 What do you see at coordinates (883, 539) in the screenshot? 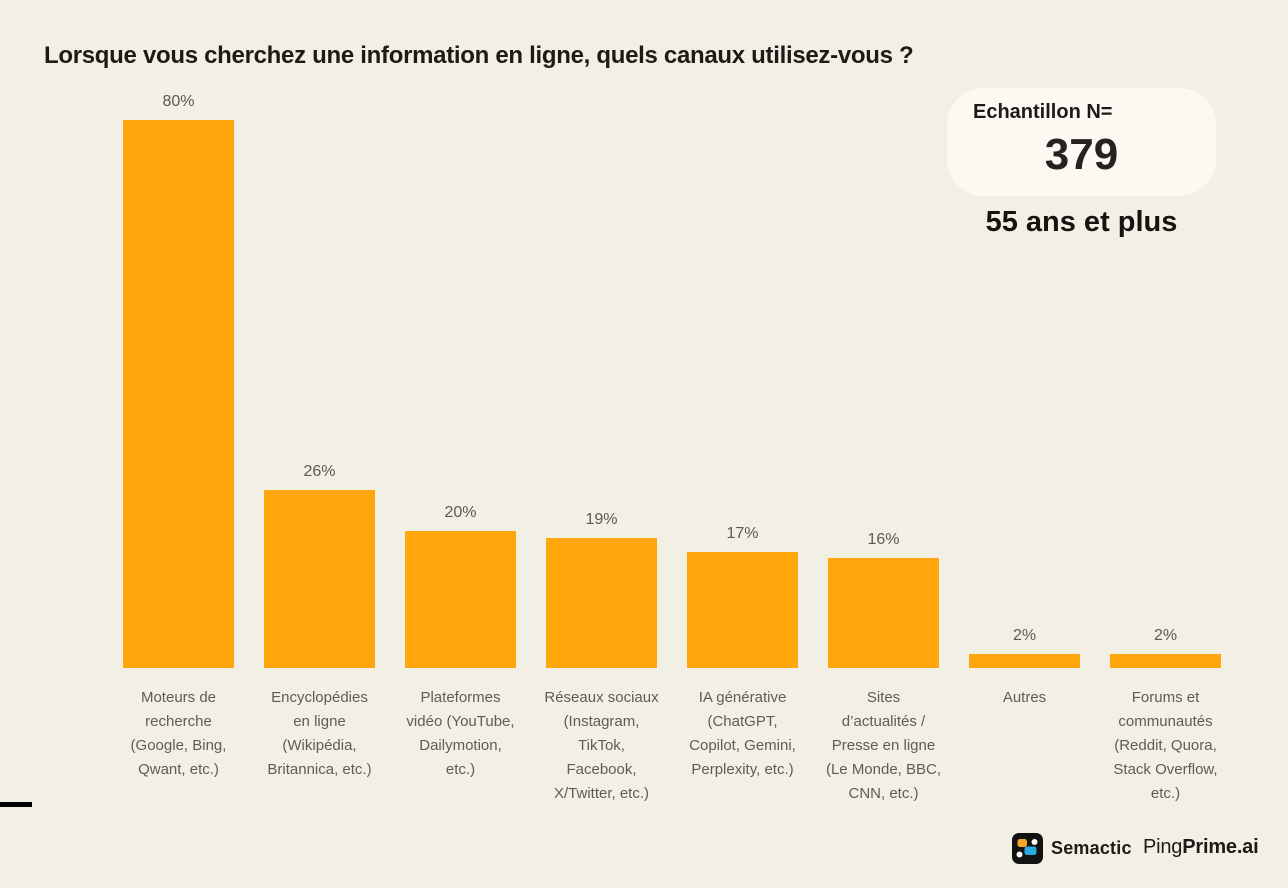
I see `bar-value-label: 16%` at bounding box center [883, 539].